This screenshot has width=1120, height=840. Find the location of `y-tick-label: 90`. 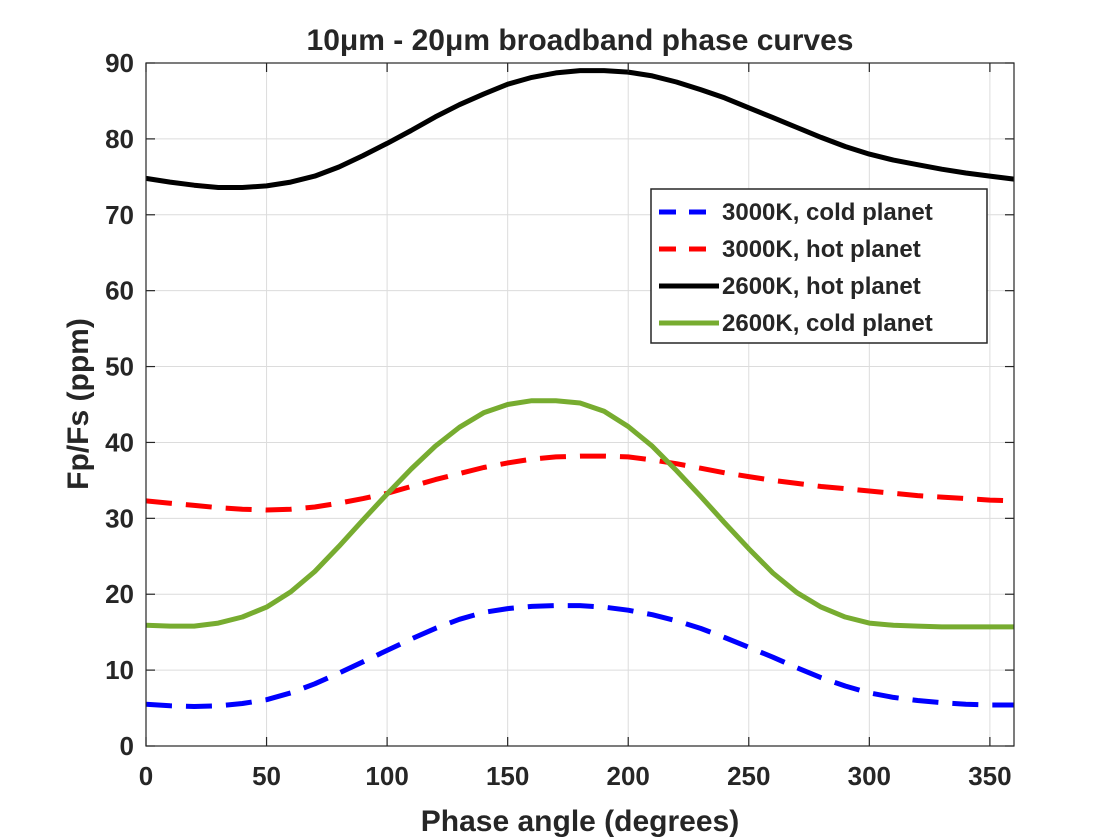

y-tick-label: 90 is located at coordinates (119, 63).